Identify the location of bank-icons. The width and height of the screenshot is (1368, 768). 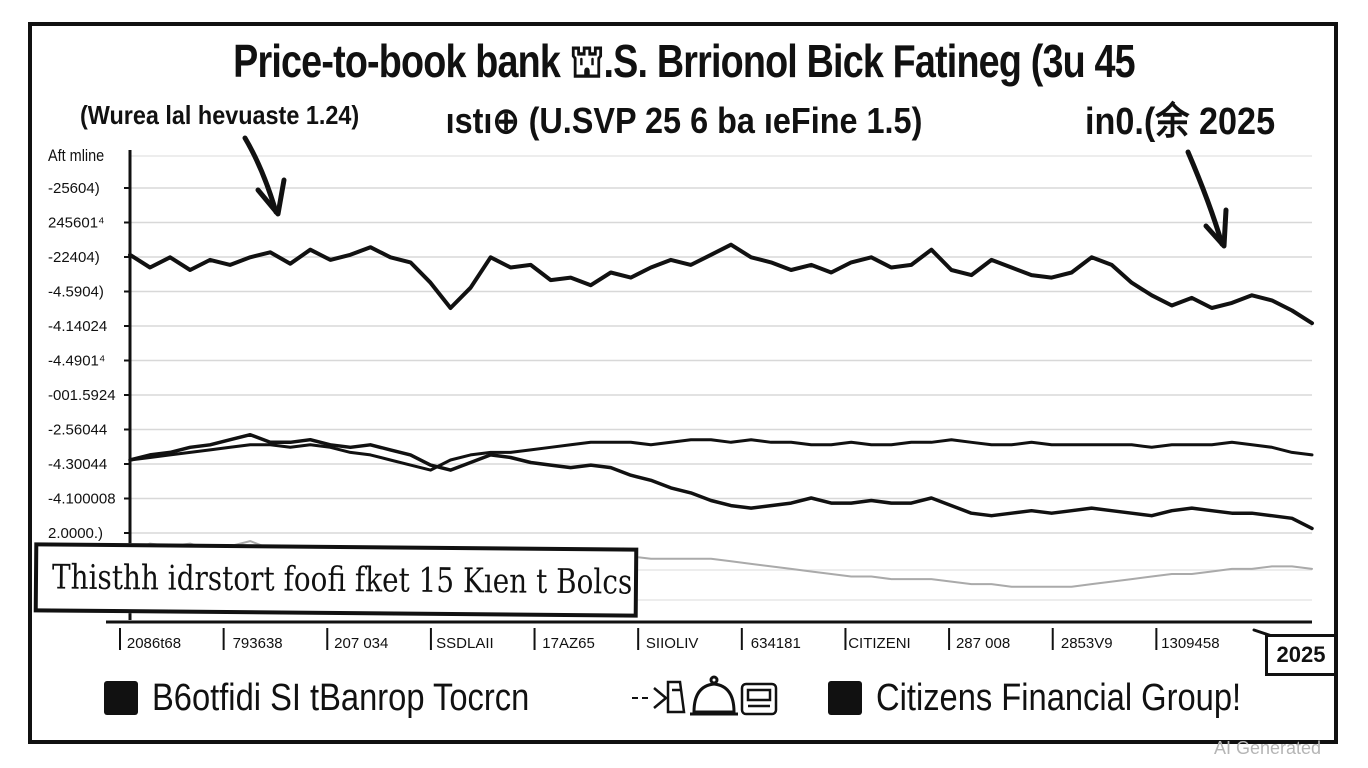
(705, 695).